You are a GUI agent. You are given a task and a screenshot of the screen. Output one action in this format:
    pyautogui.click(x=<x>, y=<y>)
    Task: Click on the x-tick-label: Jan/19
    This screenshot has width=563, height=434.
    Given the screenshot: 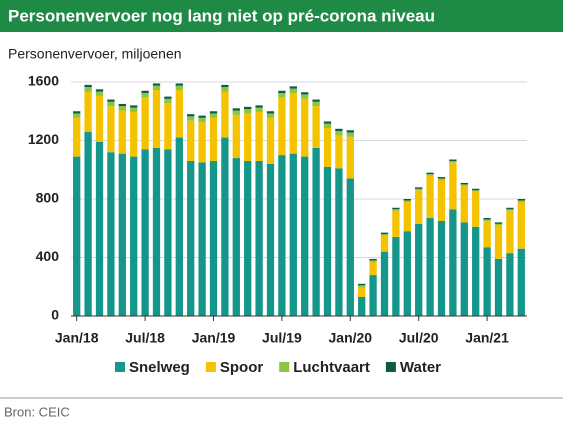 What is the action you would take?
    pyautogui.click(x=214, y=338)
    